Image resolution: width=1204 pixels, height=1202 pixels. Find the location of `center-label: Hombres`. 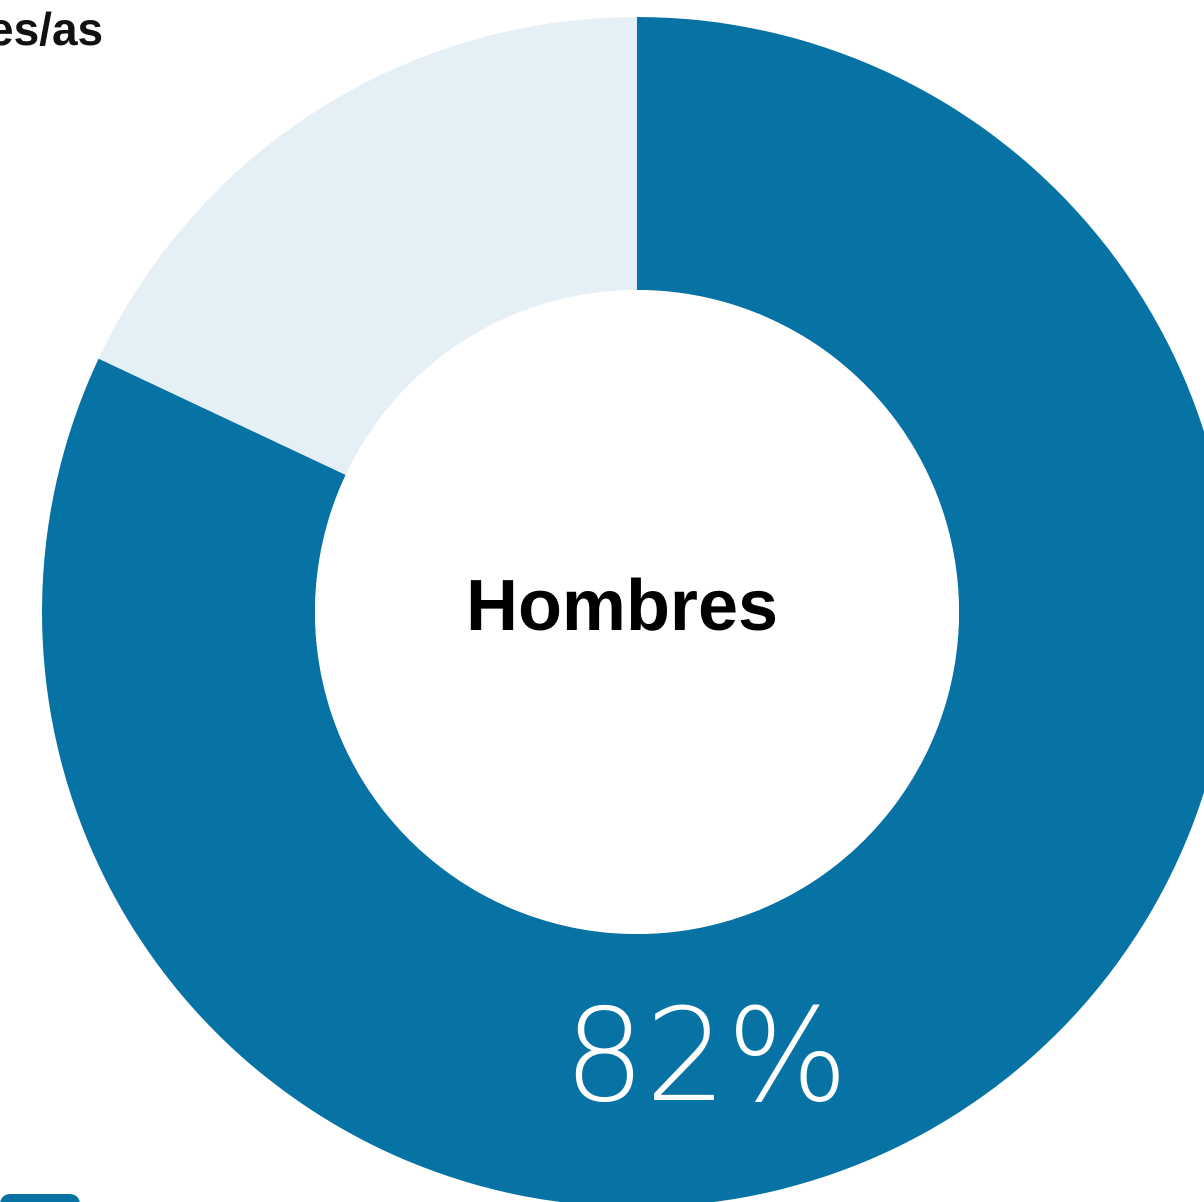

center-label: Hombres is located at coordinates (622, 606).